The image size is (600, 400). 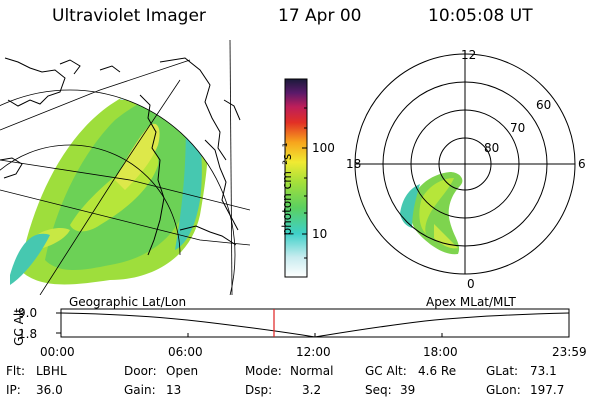 I want to click on timeline-ytick-low: 1.8, so click(x=28, y=334).